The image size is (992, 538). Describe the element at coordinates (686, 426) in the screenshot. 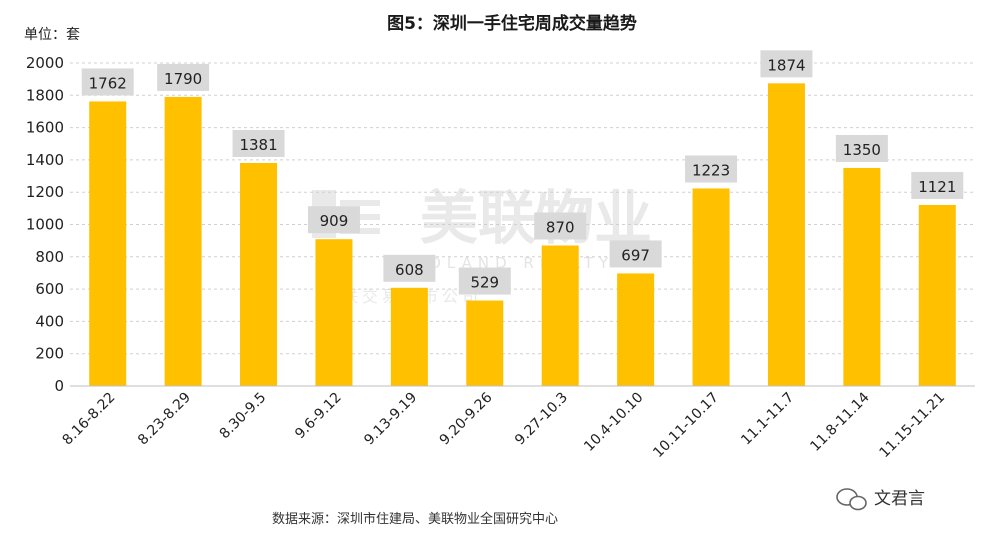

I see `x-tick-label: 10.11-10.17` at that location.